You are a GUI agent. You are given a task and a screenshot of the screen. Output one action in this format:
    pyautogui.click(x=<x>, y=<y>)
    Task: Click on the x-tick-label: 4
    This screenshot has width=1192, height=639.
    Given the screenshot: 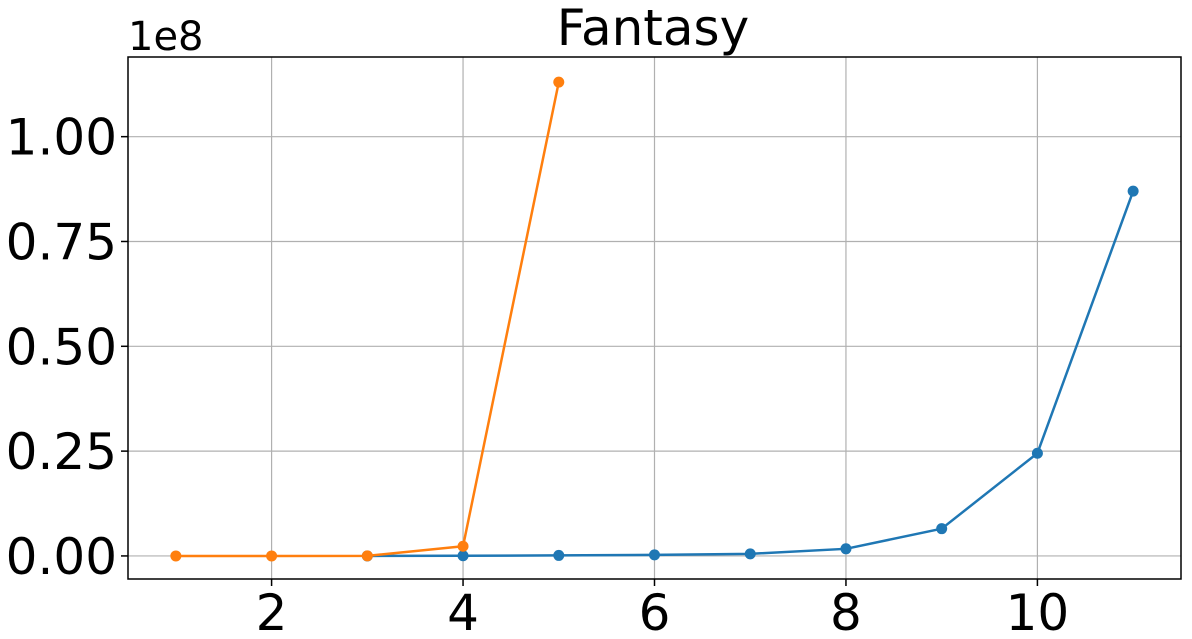 What is the action you would take?
    pyautogui.click(x=463, y=611)
    